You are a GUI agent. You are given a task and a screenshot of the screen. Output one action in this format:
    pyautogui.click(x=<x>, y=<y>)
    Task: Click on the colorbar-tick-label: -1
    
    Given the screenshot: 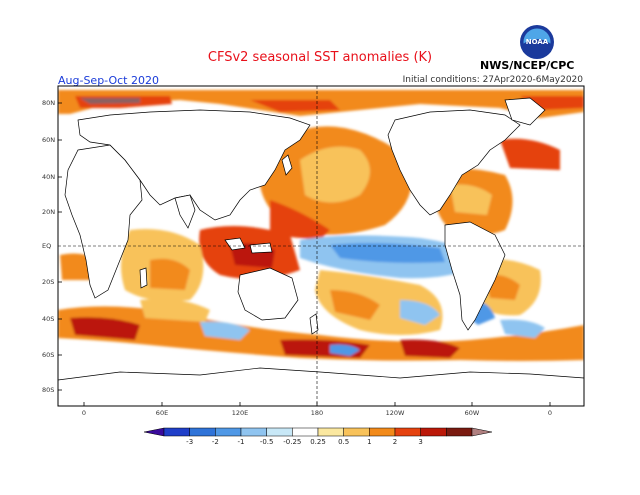 What is the action you would take?
    pyautogui.click(x=241, y=442)
    